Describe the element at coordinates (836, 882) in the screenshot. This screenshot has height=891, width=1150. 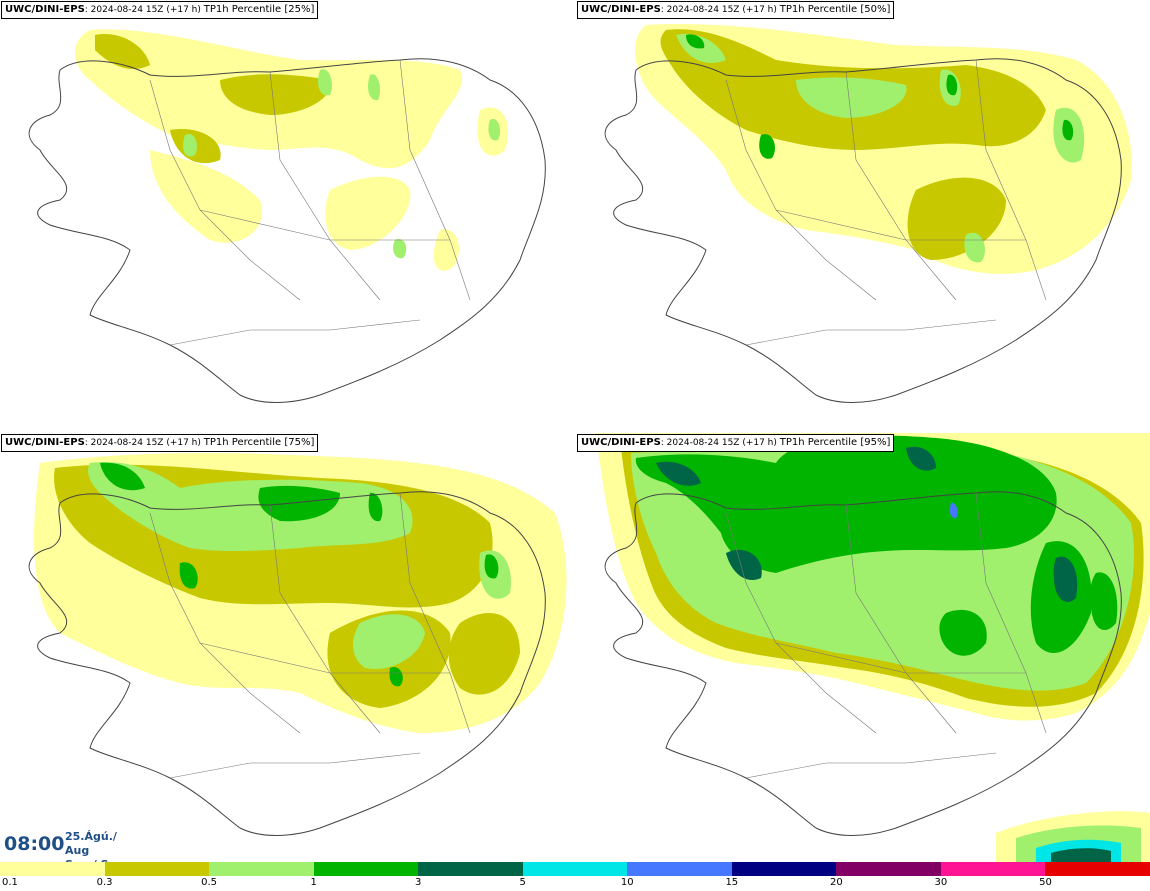
I see `legend-tick-label: 20` at that location.